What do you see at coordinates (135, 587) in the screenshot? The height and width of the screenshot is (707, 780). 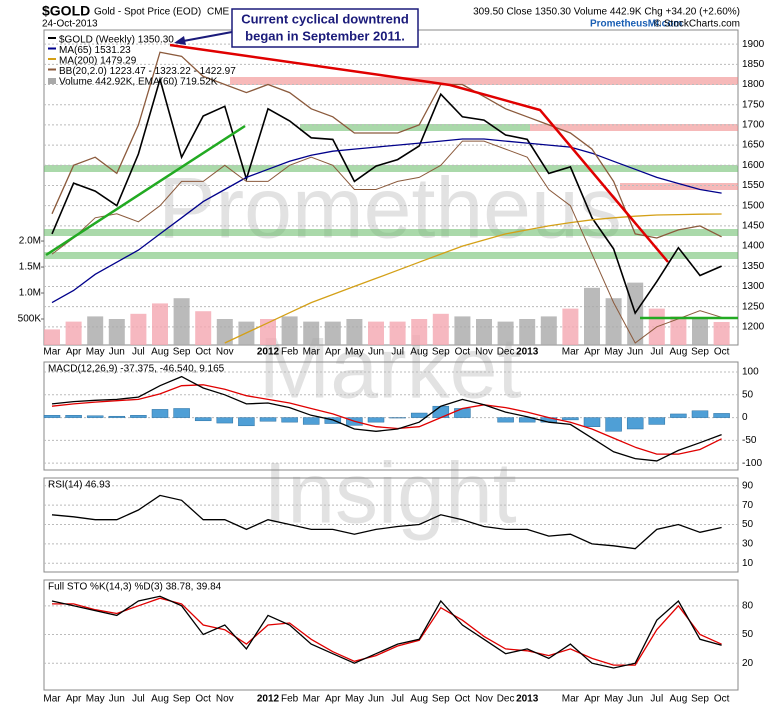 I see `panel-label: Full STO %K(14,3) %D(3) 38.78, 39.84` at bounding box center [135, 587].